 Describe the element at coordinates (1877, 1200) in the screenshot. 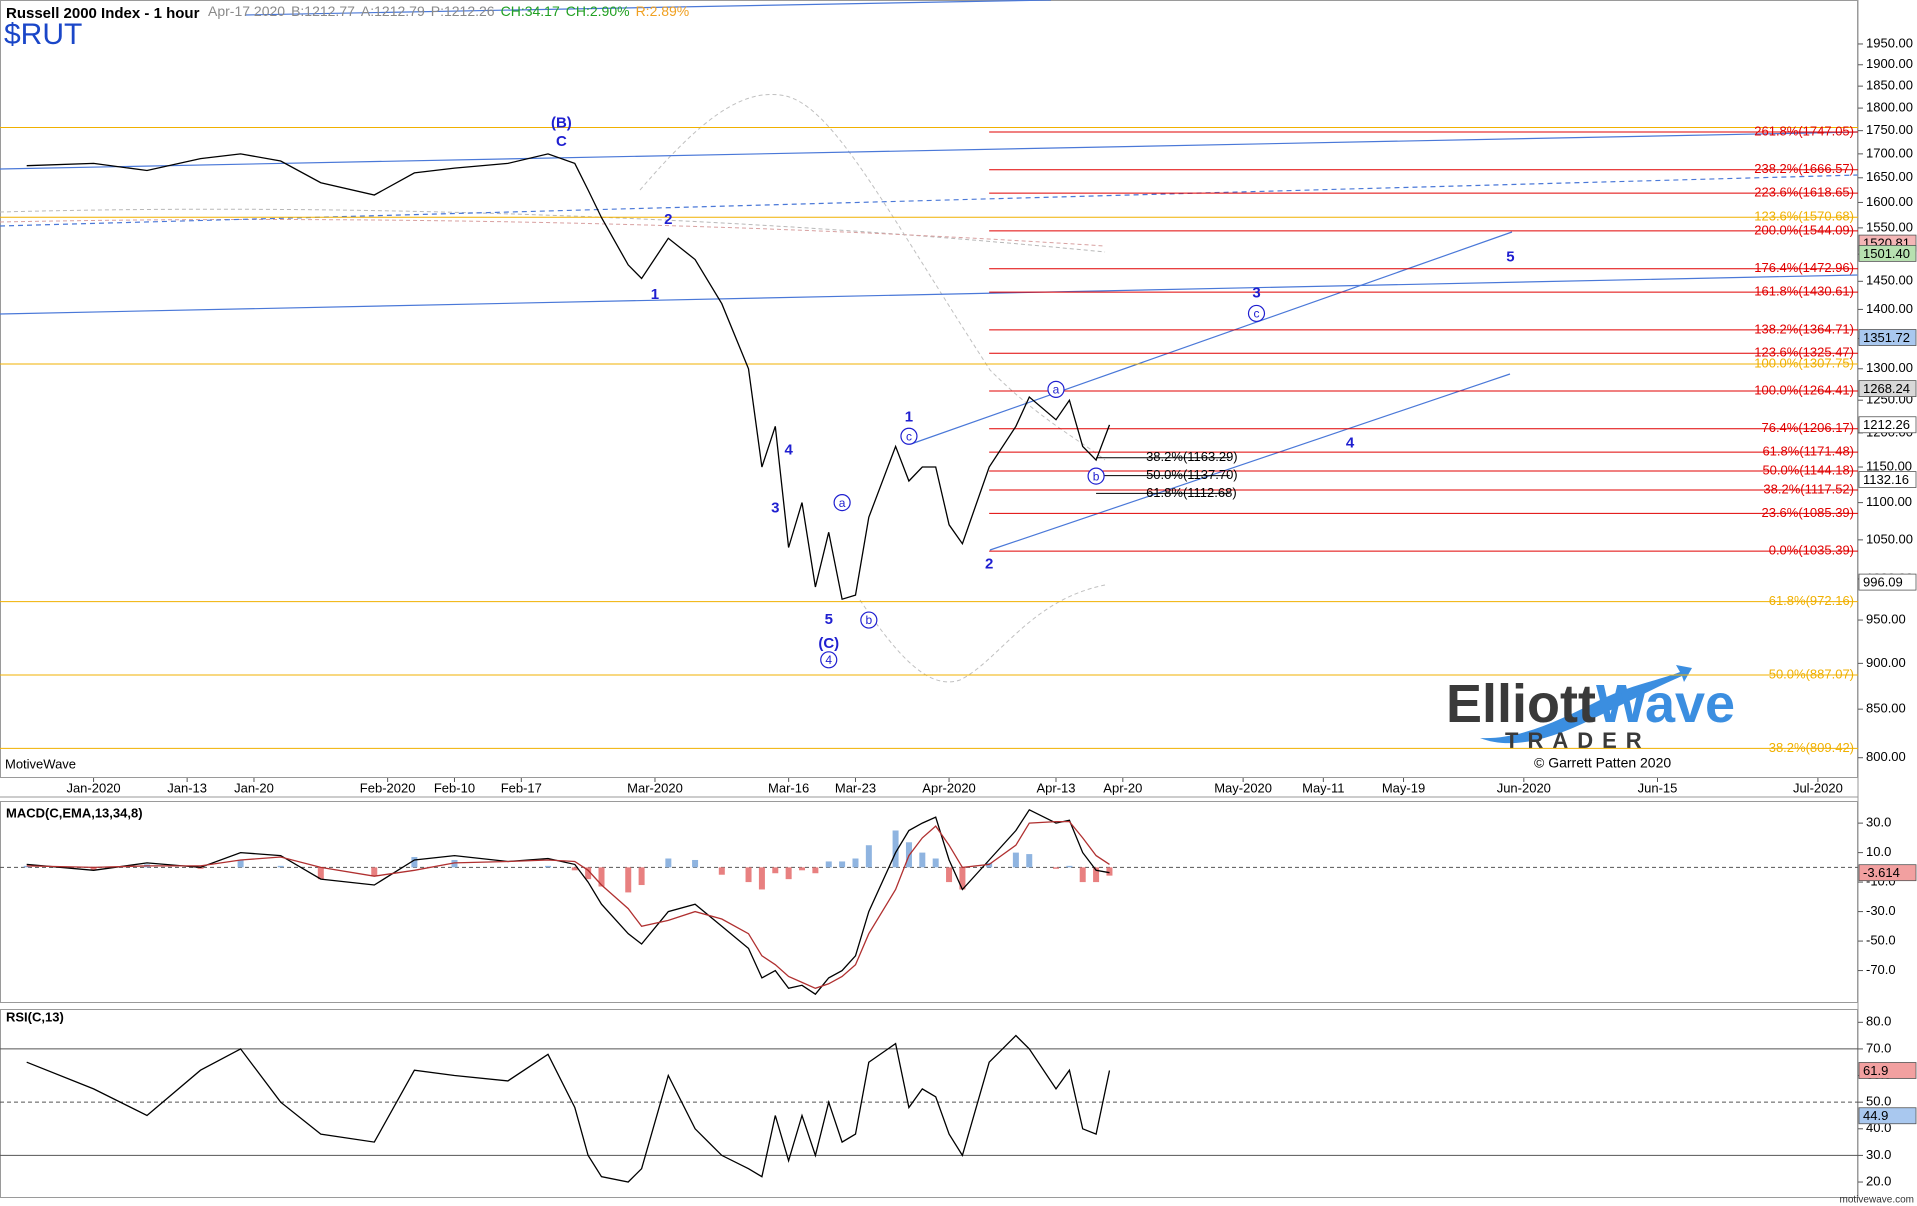

I see `site-name: motivewave.com` at that location.